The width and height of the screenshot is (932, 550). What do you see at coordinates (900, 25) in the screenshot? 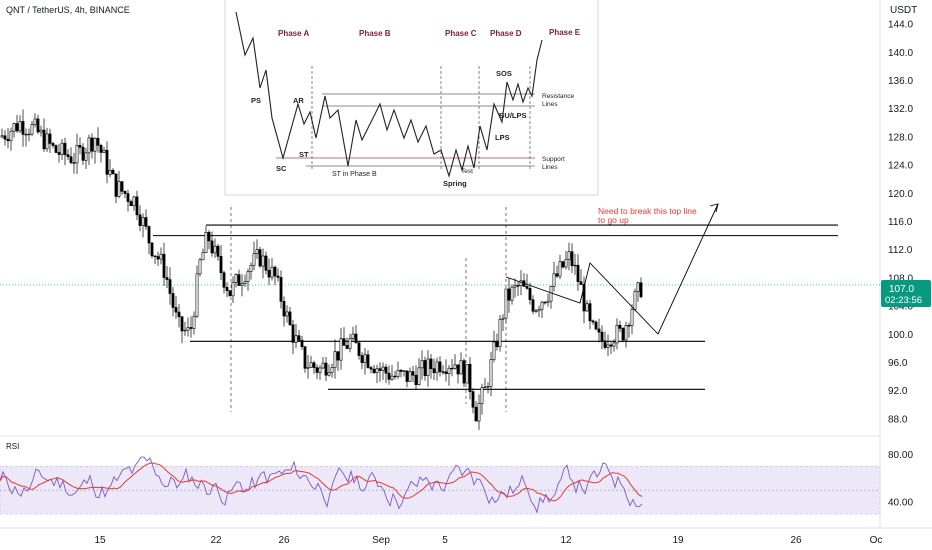
I see `price-tick-label: 144.0` at bounding box center [900, 25].